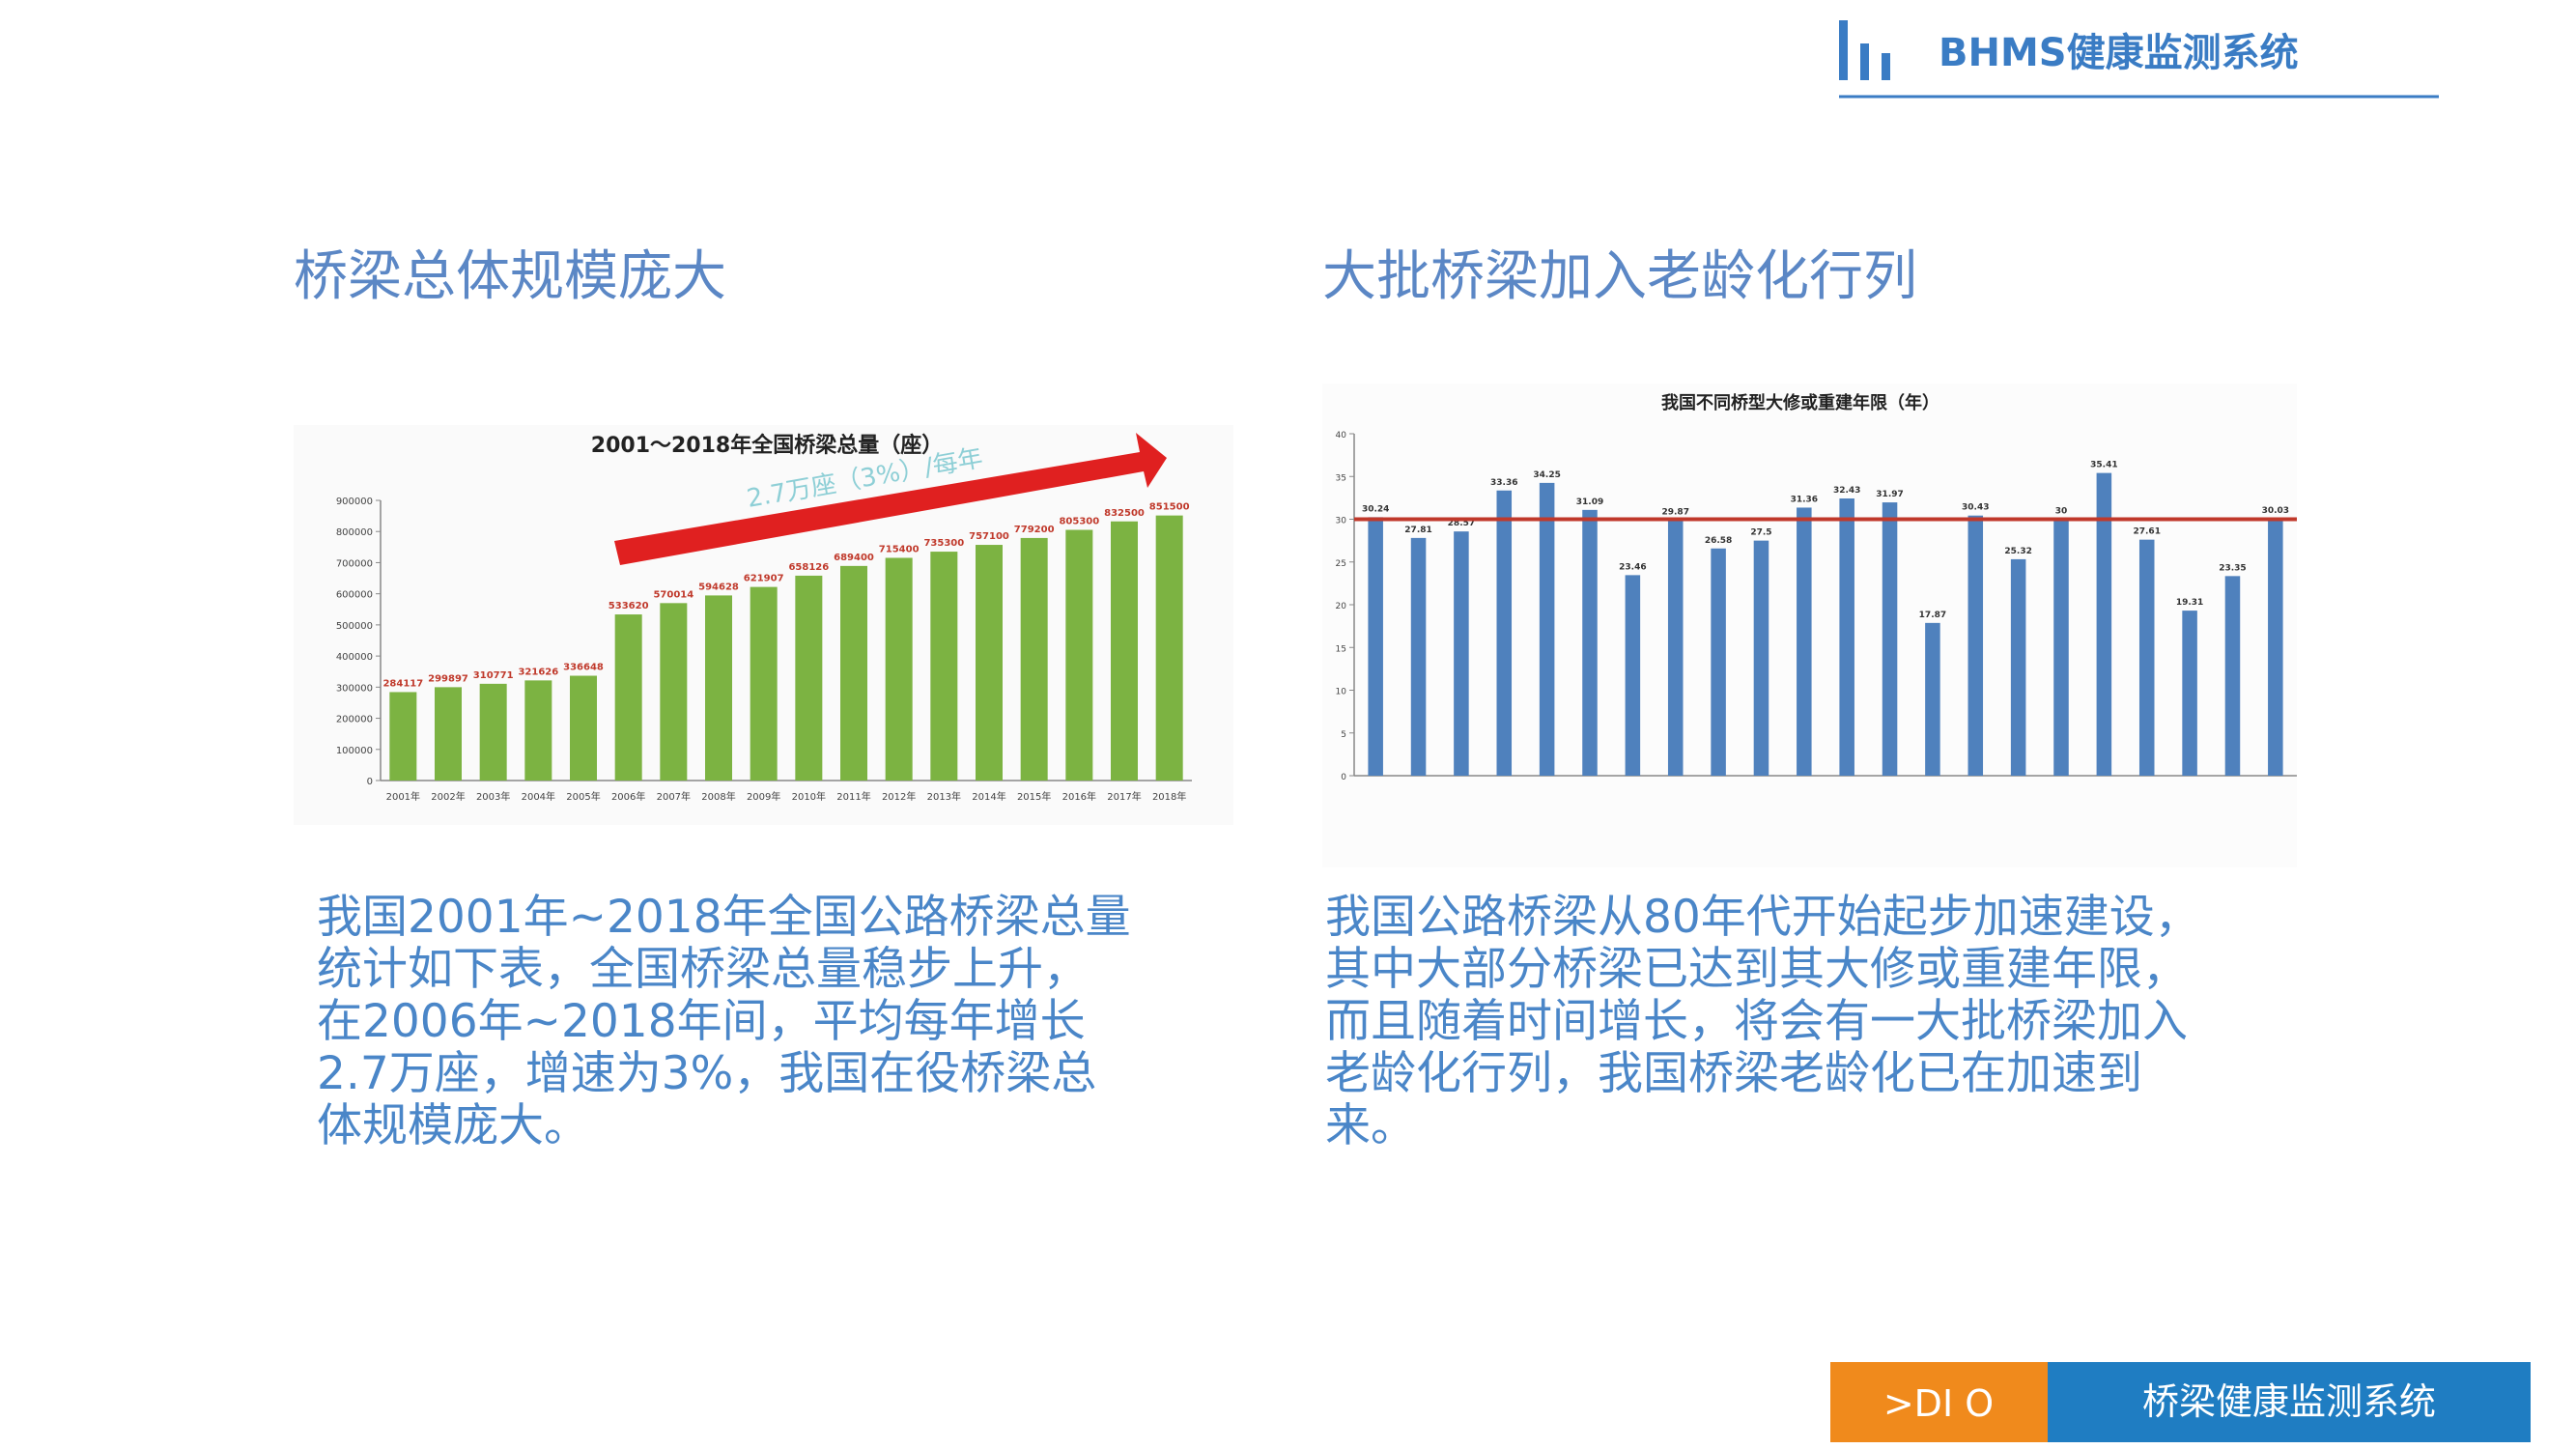  I want to click on footer-title-box, so click(2289, 1402).